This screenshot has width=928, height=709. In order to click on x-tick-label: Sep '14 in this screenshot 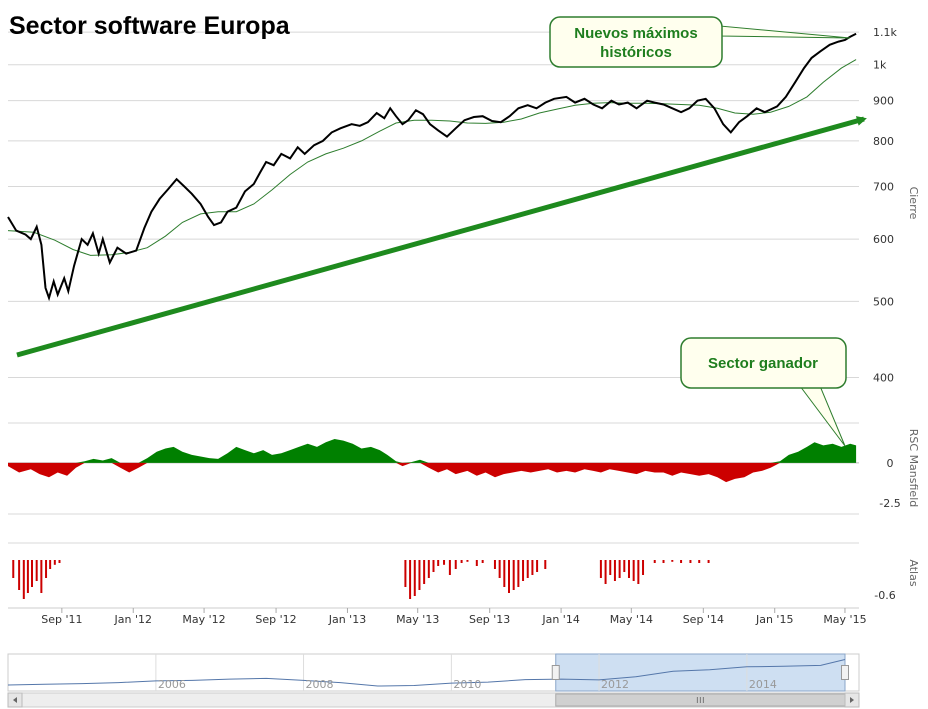, I will do `click(703, 619)`.